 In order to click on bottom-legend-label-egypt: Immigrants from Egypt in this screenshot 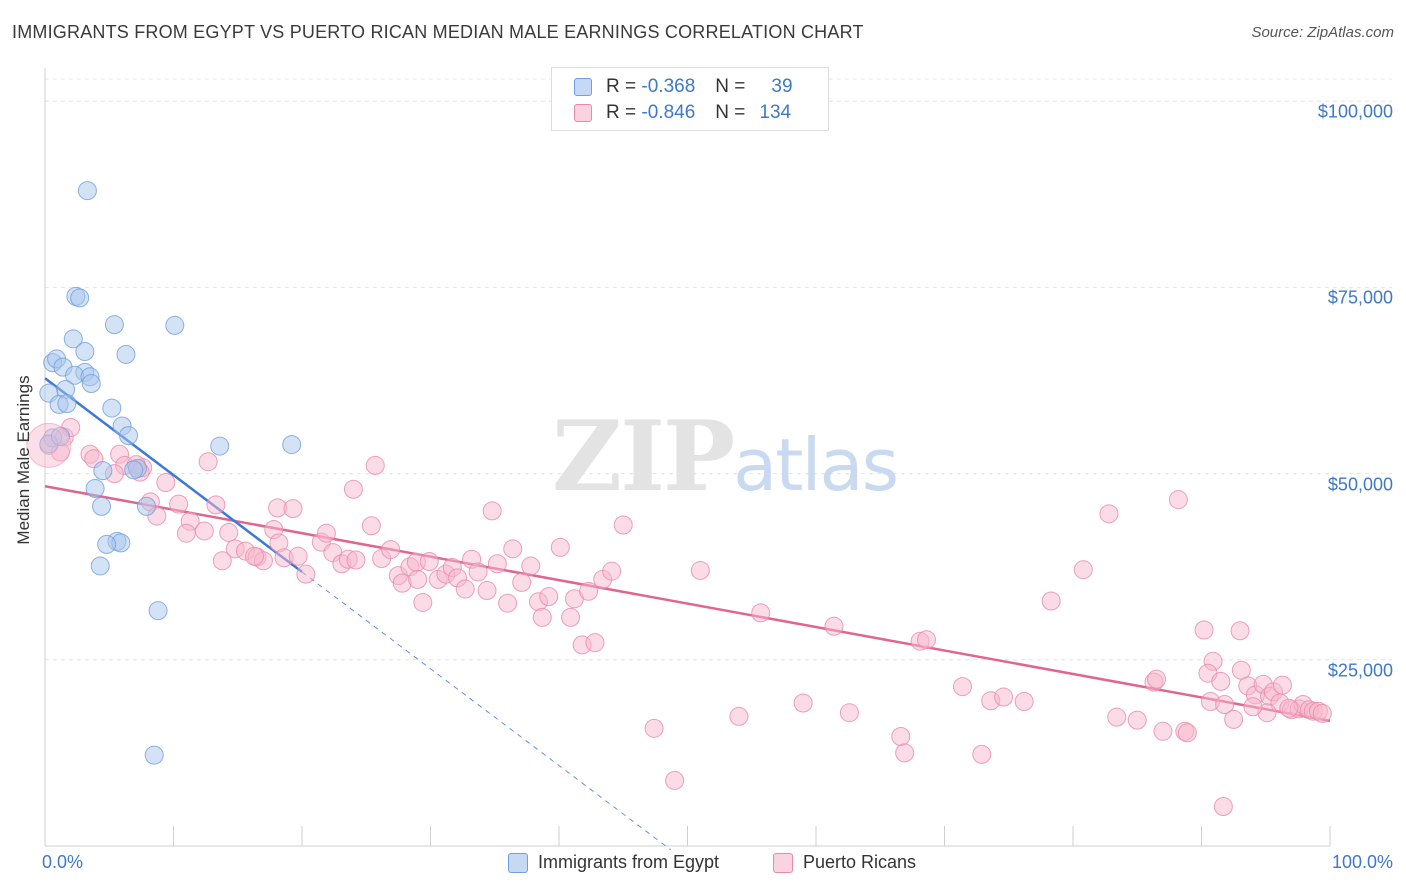, I will do `click(629, 862)`.